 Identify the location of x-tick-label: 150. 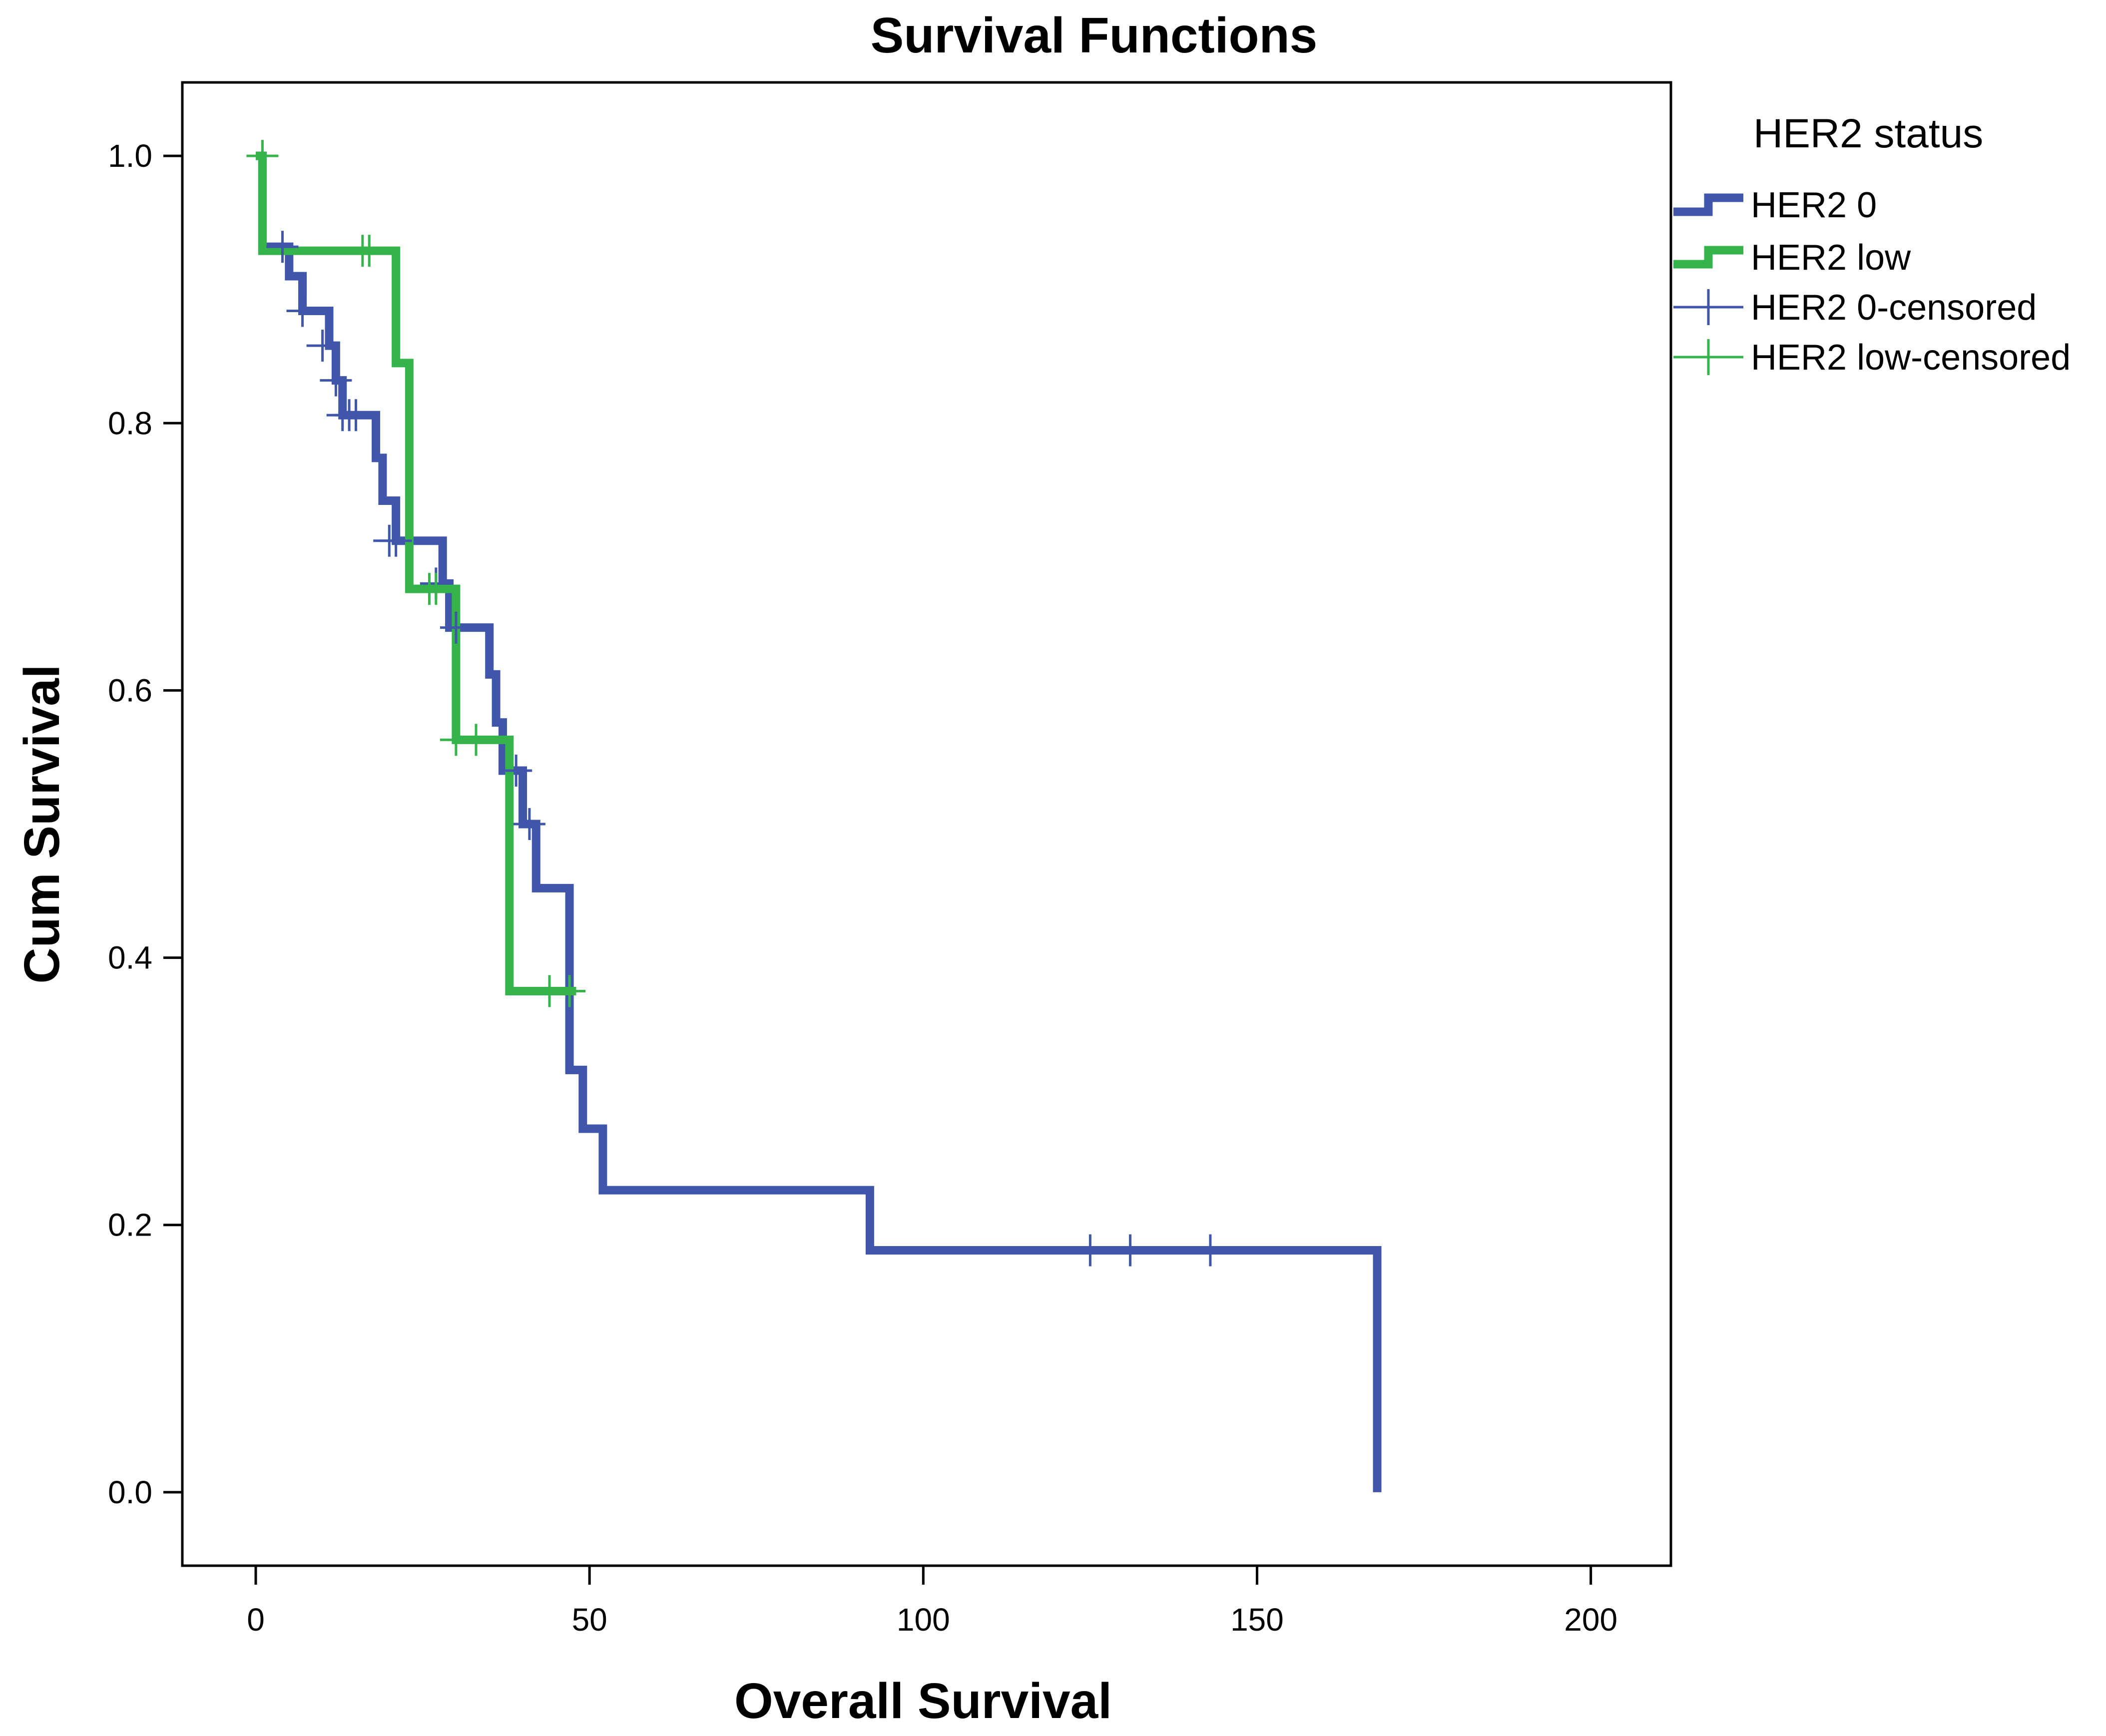
(1257, 1620).